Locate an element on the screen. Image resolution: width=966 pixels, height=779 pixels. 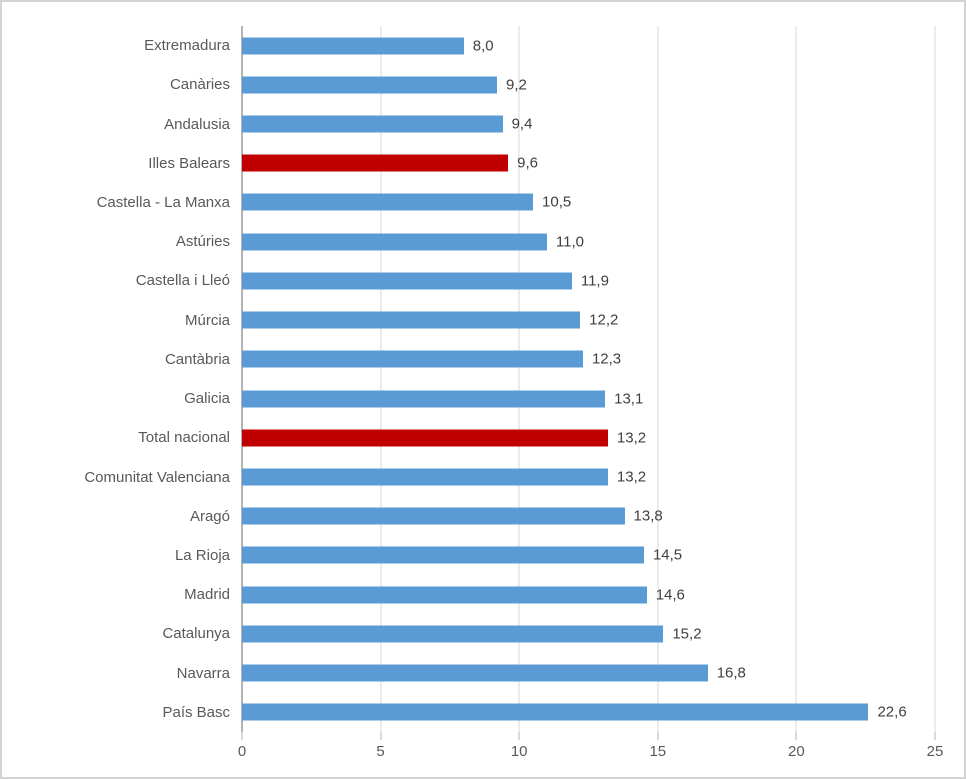
category-row: Comunitat Valenciana is located at coordinates (116, 476).